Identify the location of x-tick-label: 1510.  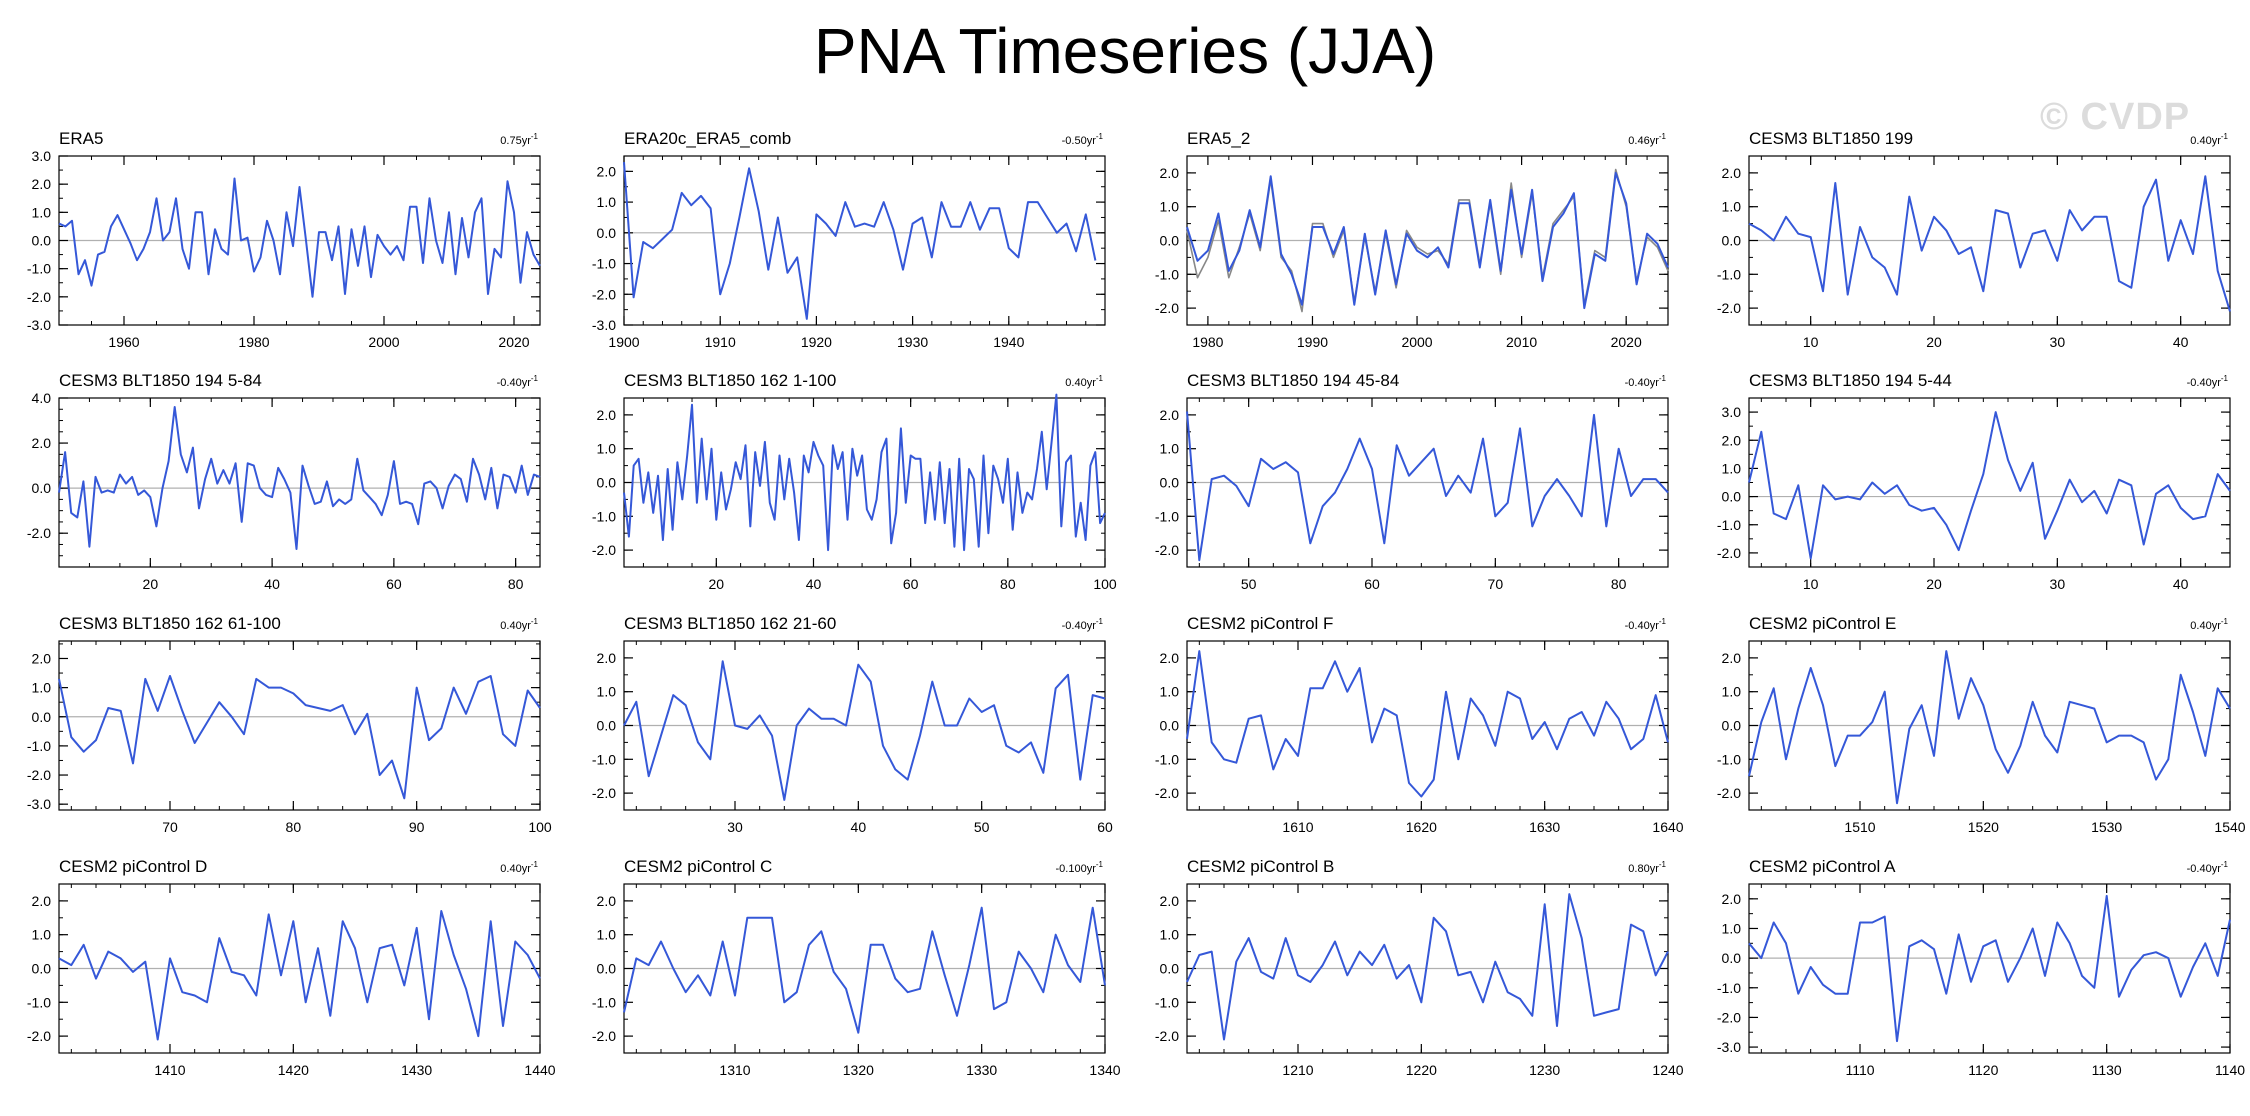
(1859, 827).